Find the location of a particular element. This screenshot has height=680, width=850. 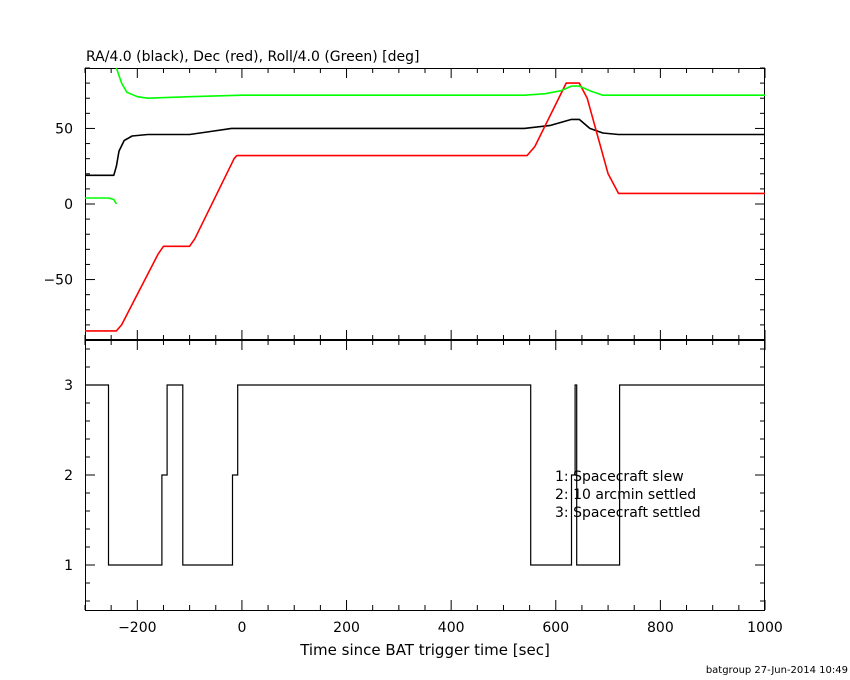

annotation-settled: 3: Spacecraft settled is located at coordinates (628, 513).